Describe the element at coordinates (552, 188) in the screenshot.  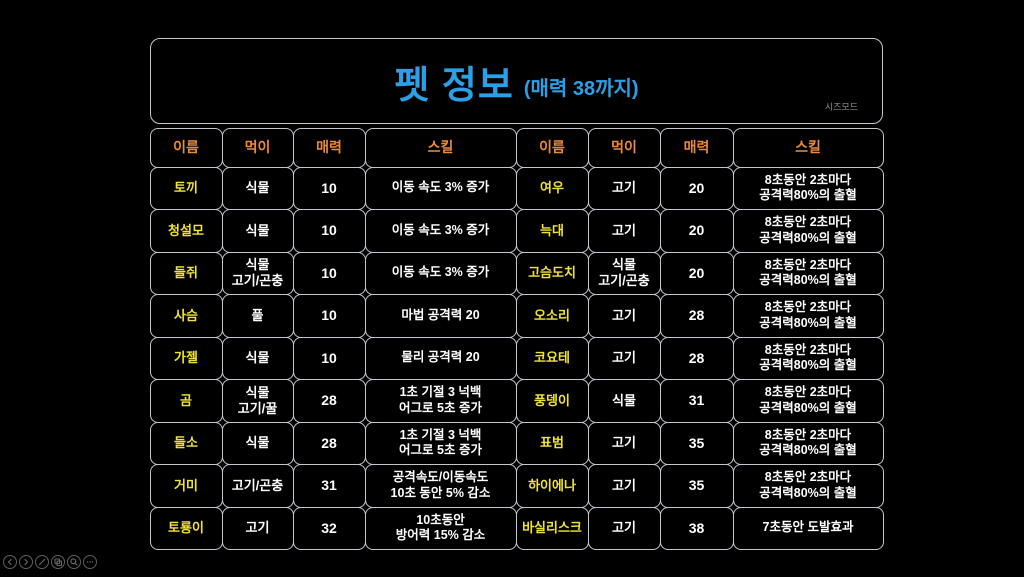
I see `pet-name-cell: 여우` at that location.